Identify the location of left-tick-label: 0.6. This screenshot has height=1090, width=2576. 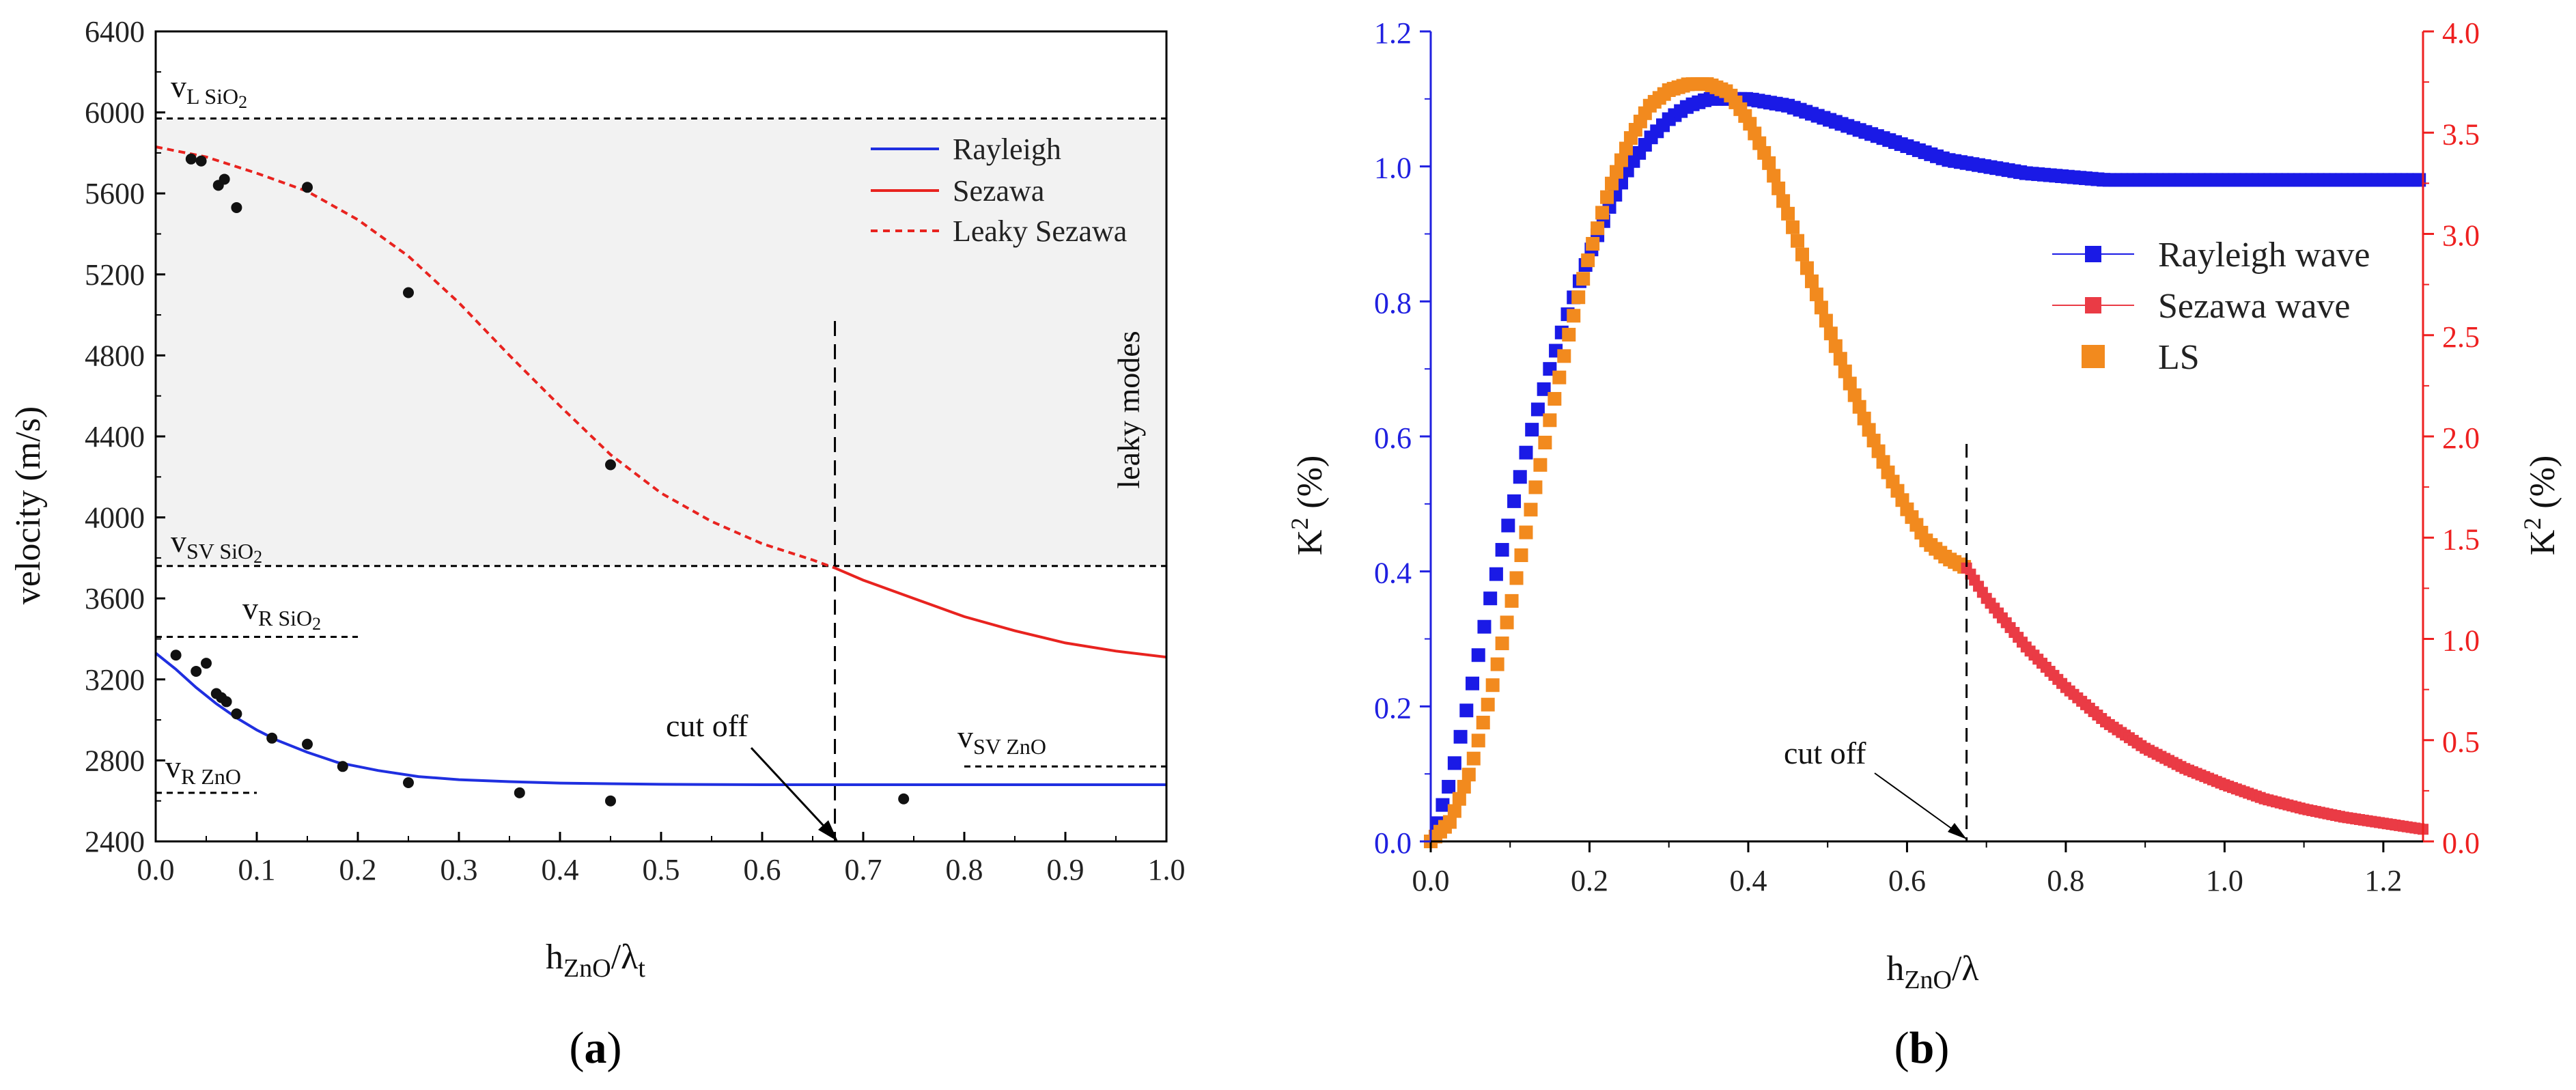
(1393, 438).